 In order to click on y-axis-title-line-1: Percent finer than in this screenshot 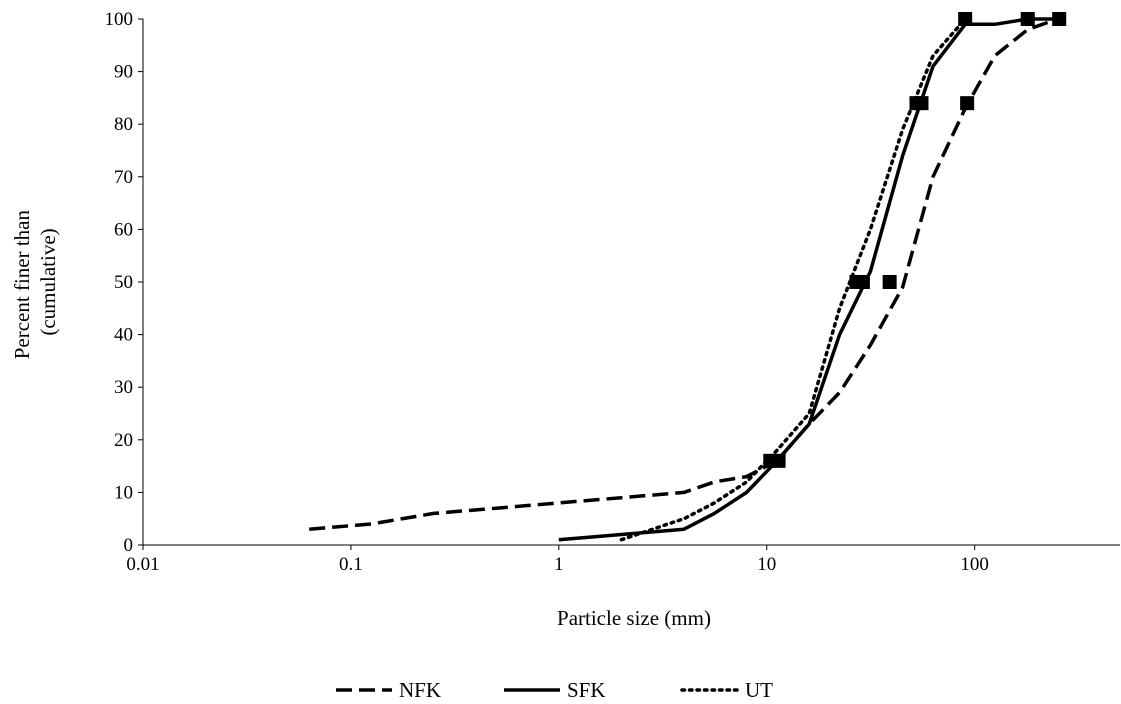, I will do `click(22, 284)`.